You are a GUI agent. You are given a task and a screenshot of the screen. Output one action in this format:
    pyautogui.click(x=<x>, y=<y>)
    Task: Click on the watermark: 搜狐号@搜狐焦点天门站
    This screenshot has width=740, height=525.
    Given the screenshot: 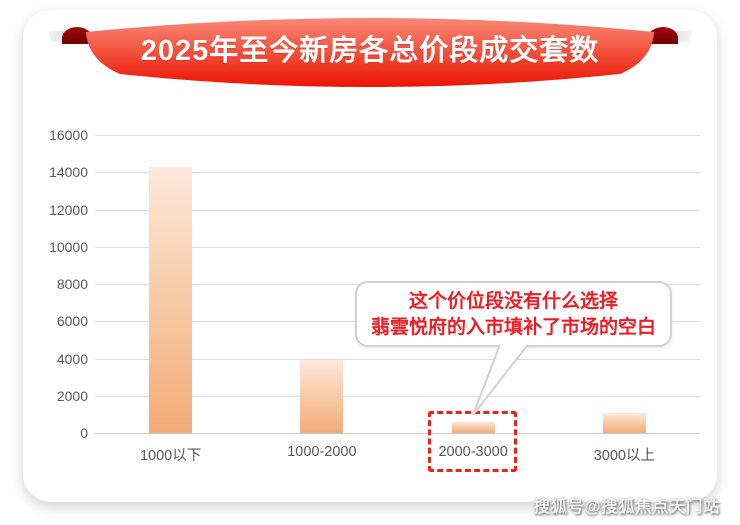 What is the action you would take?
    pyautogui.click(x=626, y=507)
    